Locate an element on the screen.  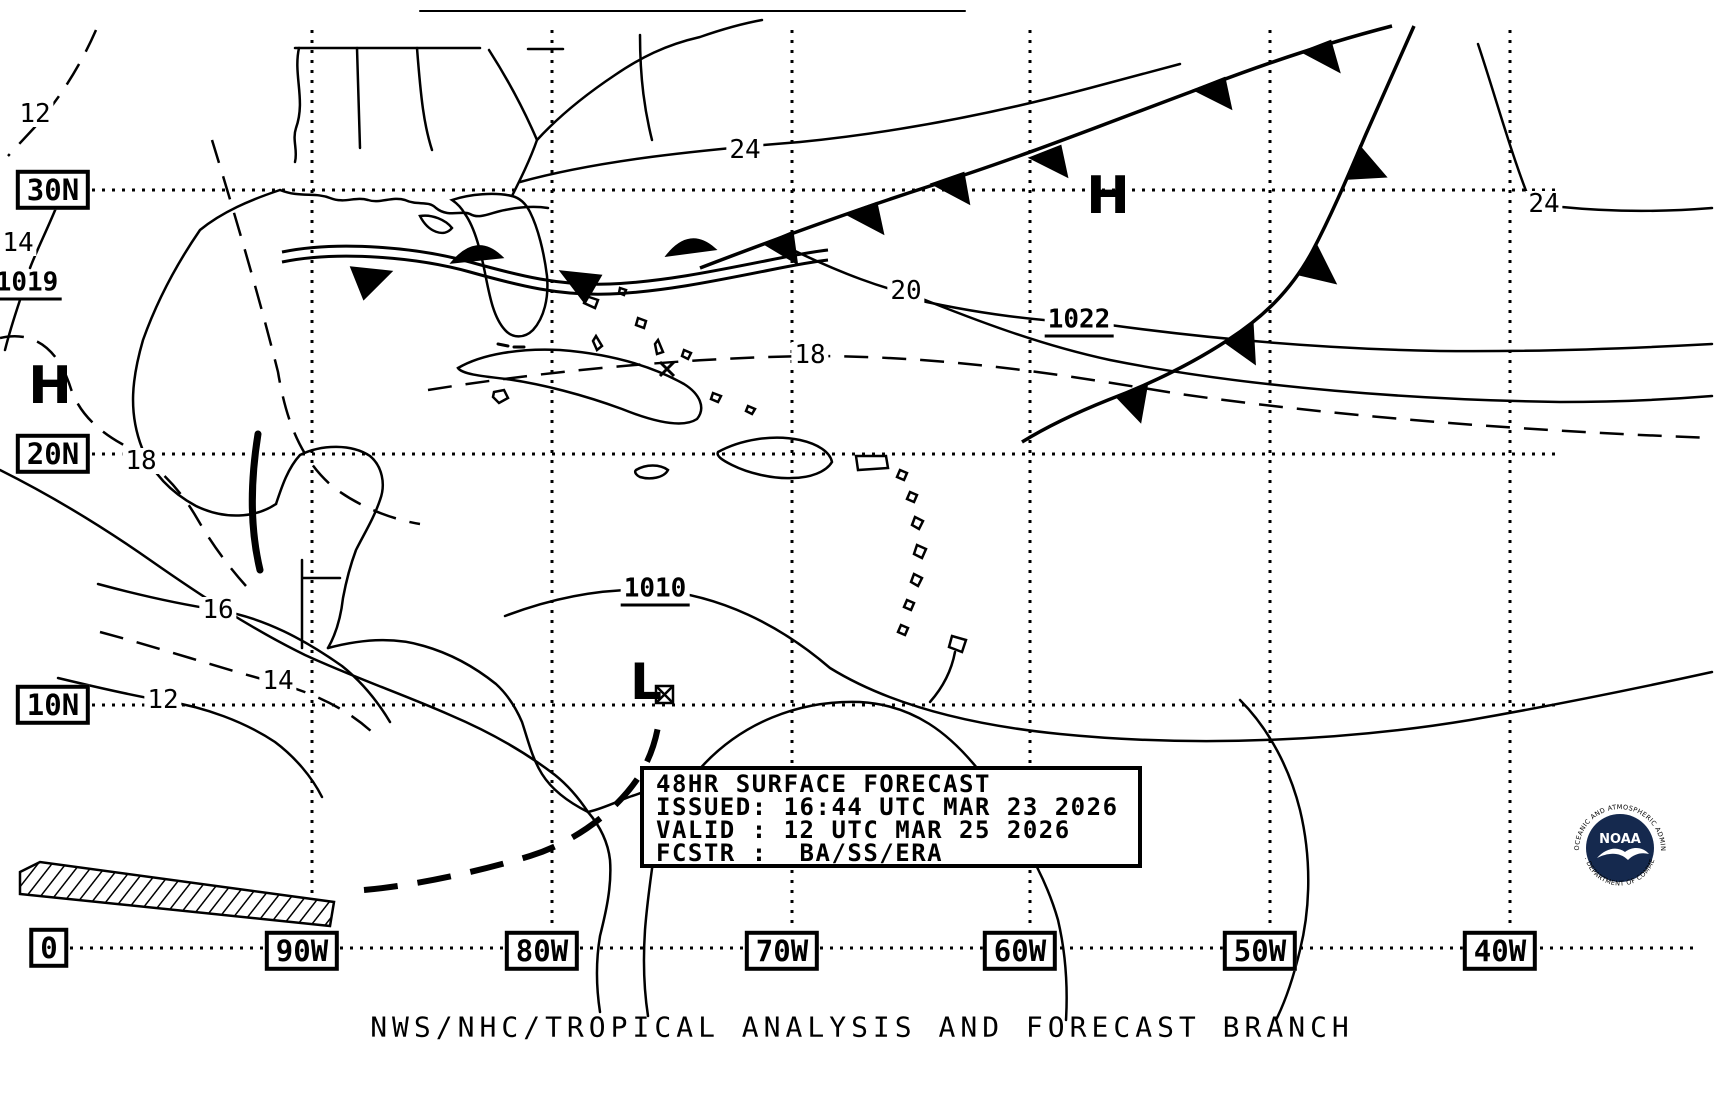
isobar-label-12-nw: 12 is located at coordinates (35, 114).